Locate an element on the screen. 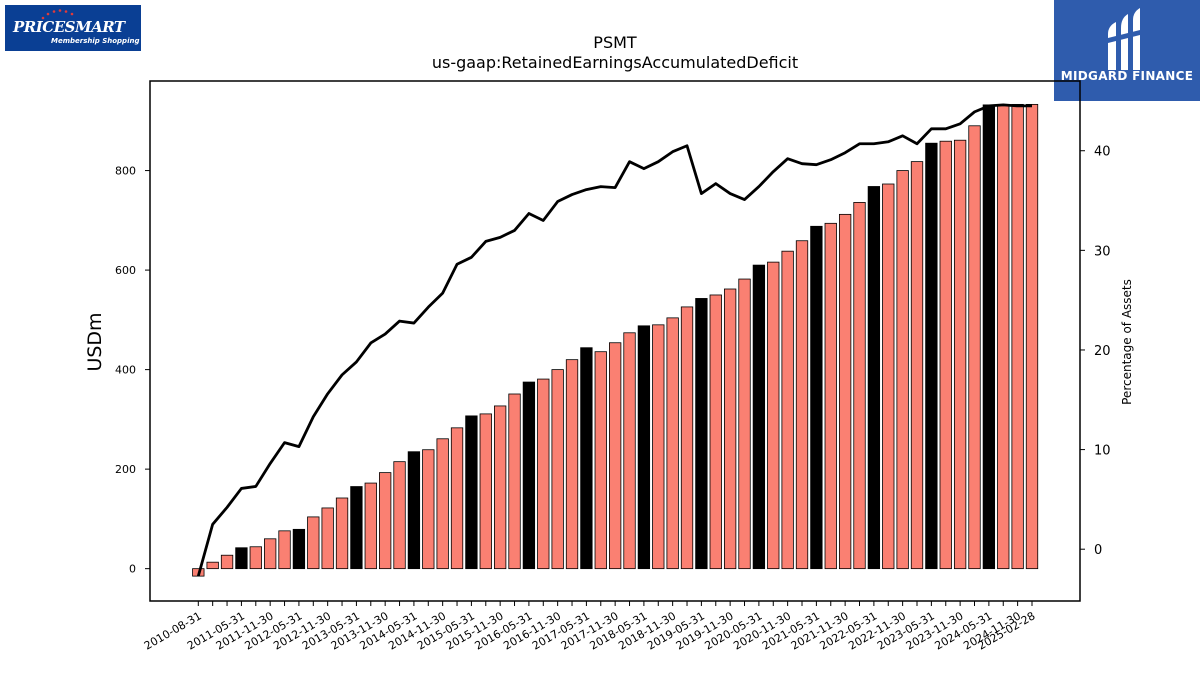 This screenshot has width=1200, height=675. left-logo-brand: PRICESMART is located at coordinates (69, 27).